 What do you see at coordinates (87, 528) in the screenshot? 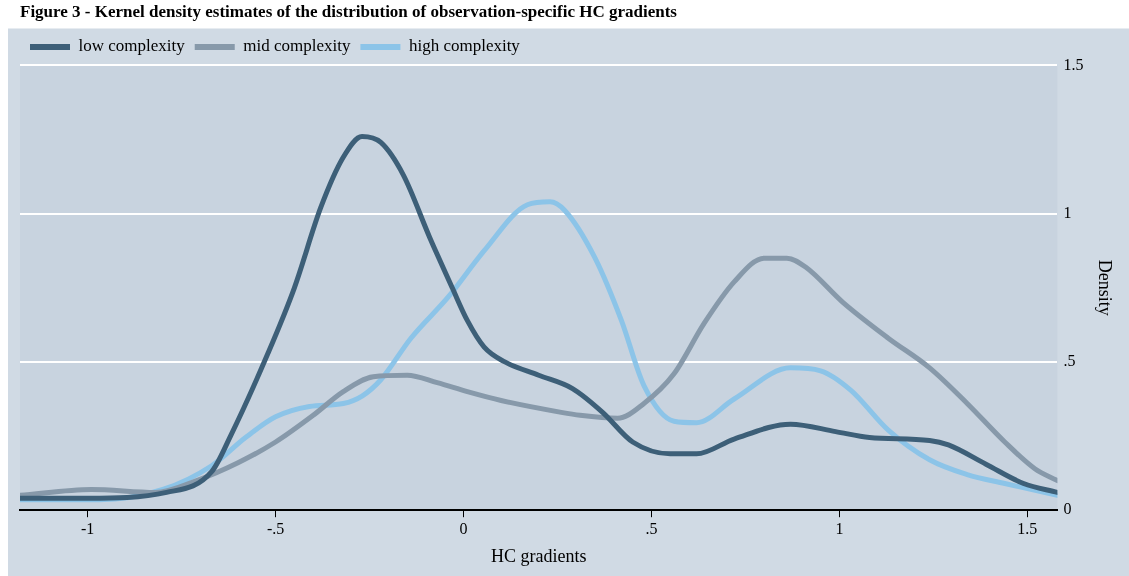
I see `x-tick-label: -1` at bounding box center [87, 528].